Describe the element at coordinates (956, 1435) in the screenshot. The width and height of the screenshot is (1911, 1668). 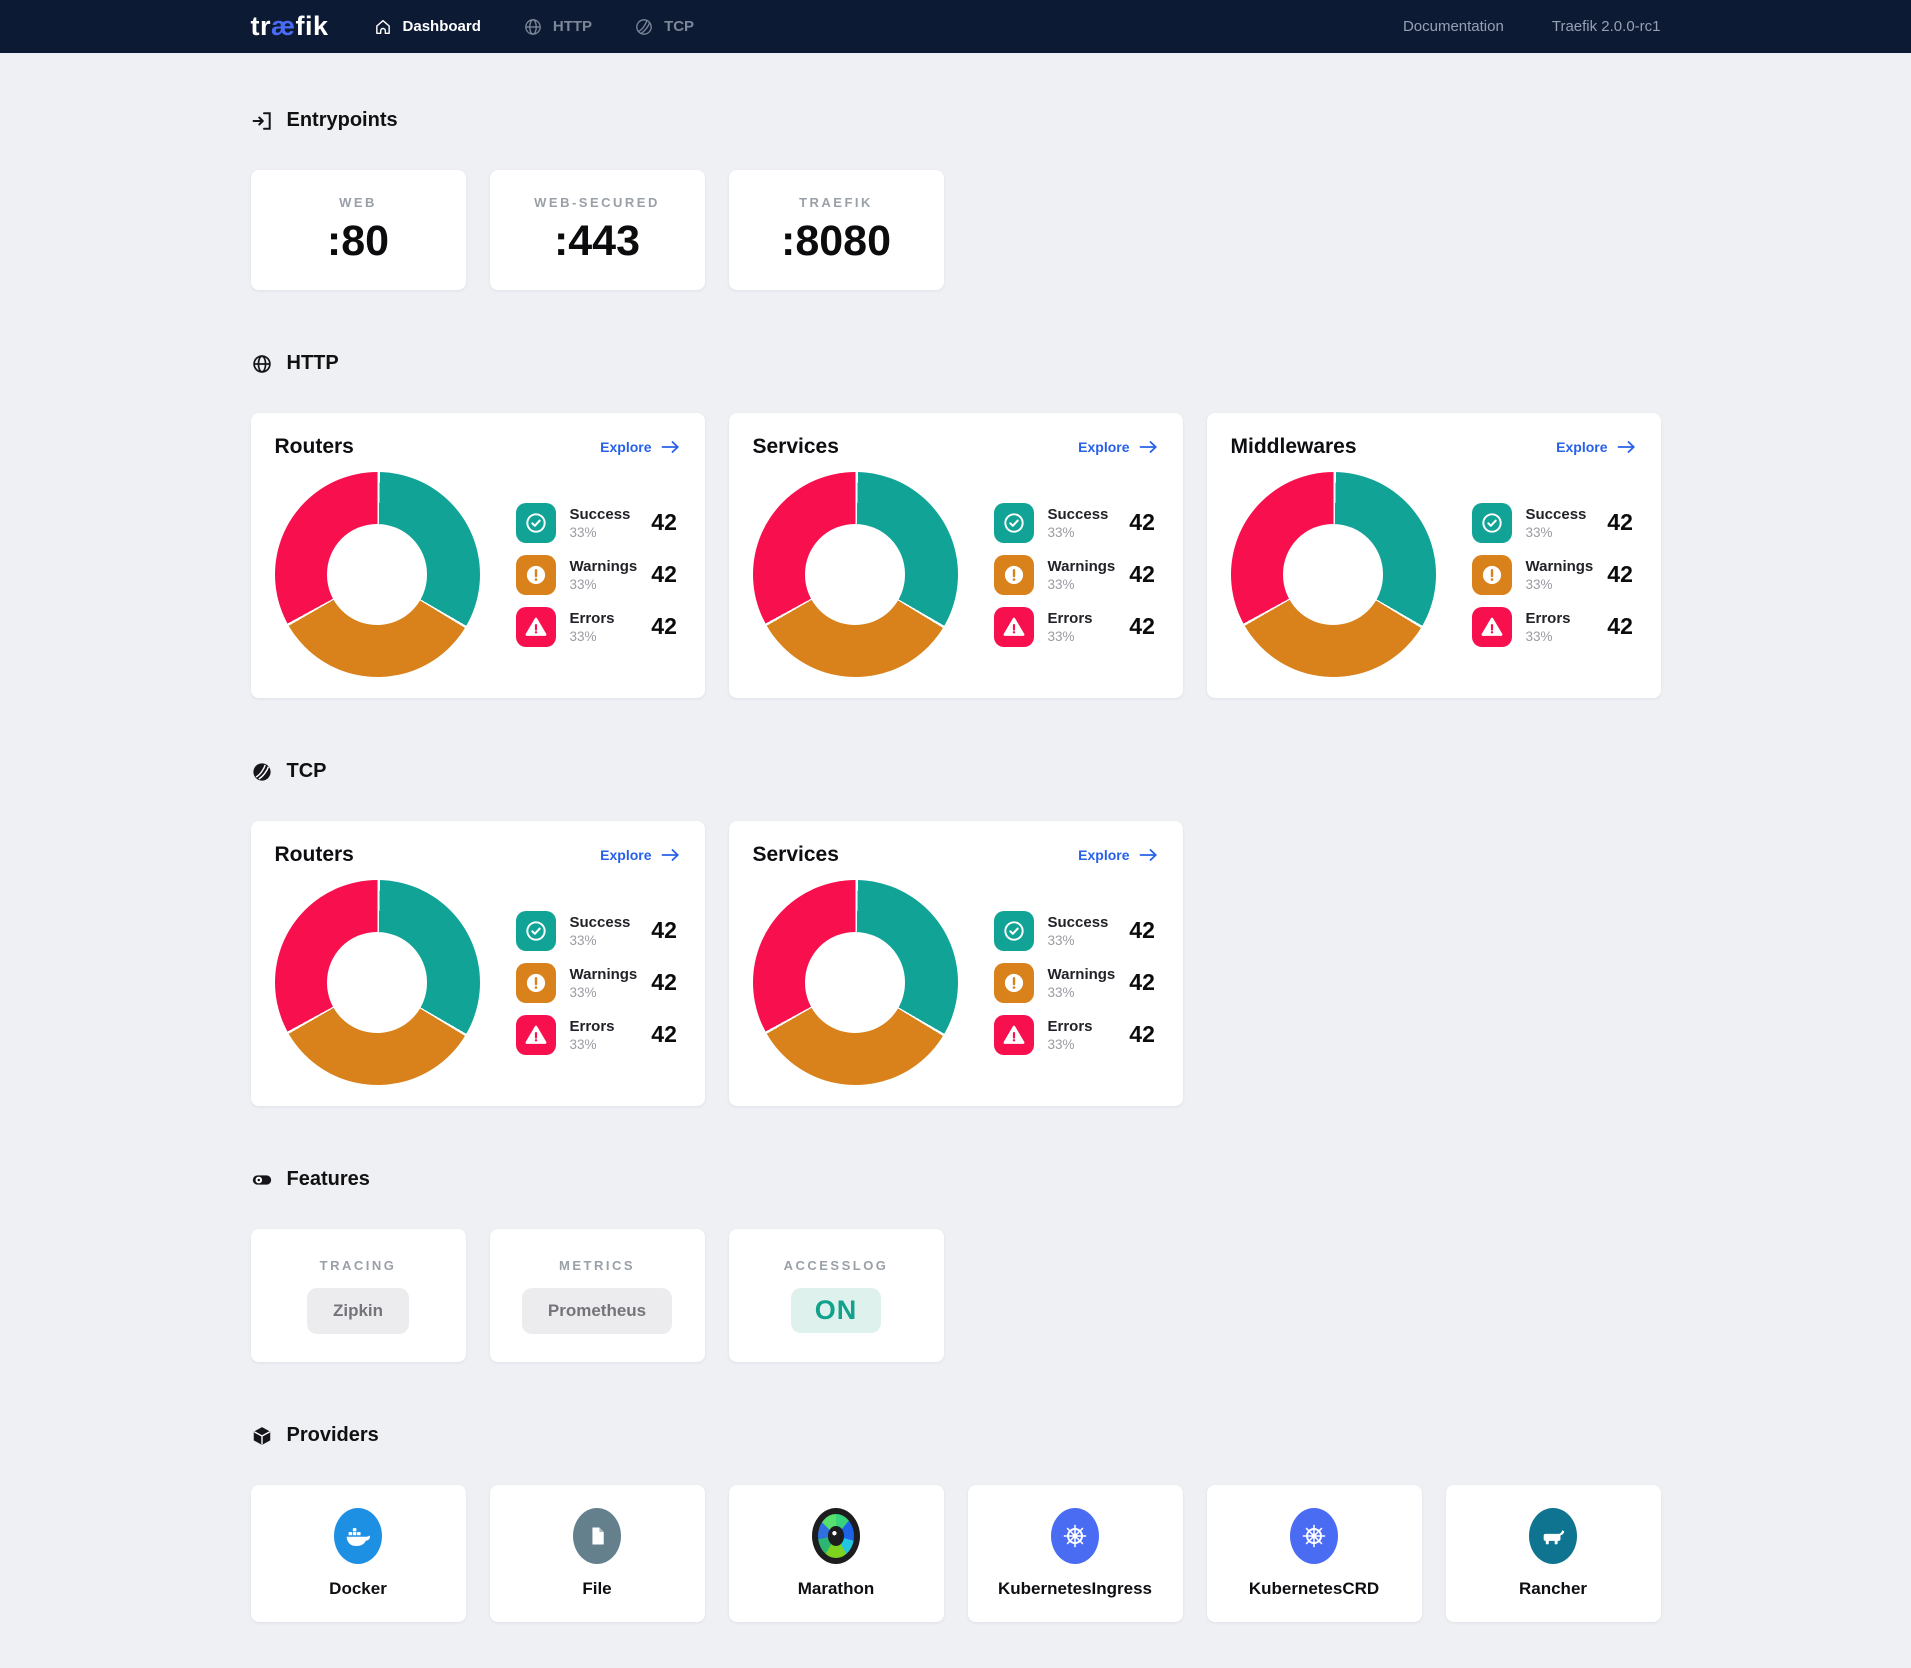
I see `providers-header: Providers` at that location.